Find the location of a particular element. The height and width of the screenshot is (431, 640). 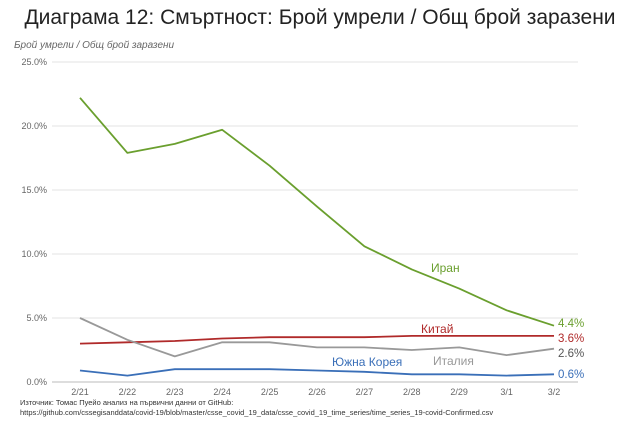

end-label-italy: 2.6% is located at coordinates (571, 354).